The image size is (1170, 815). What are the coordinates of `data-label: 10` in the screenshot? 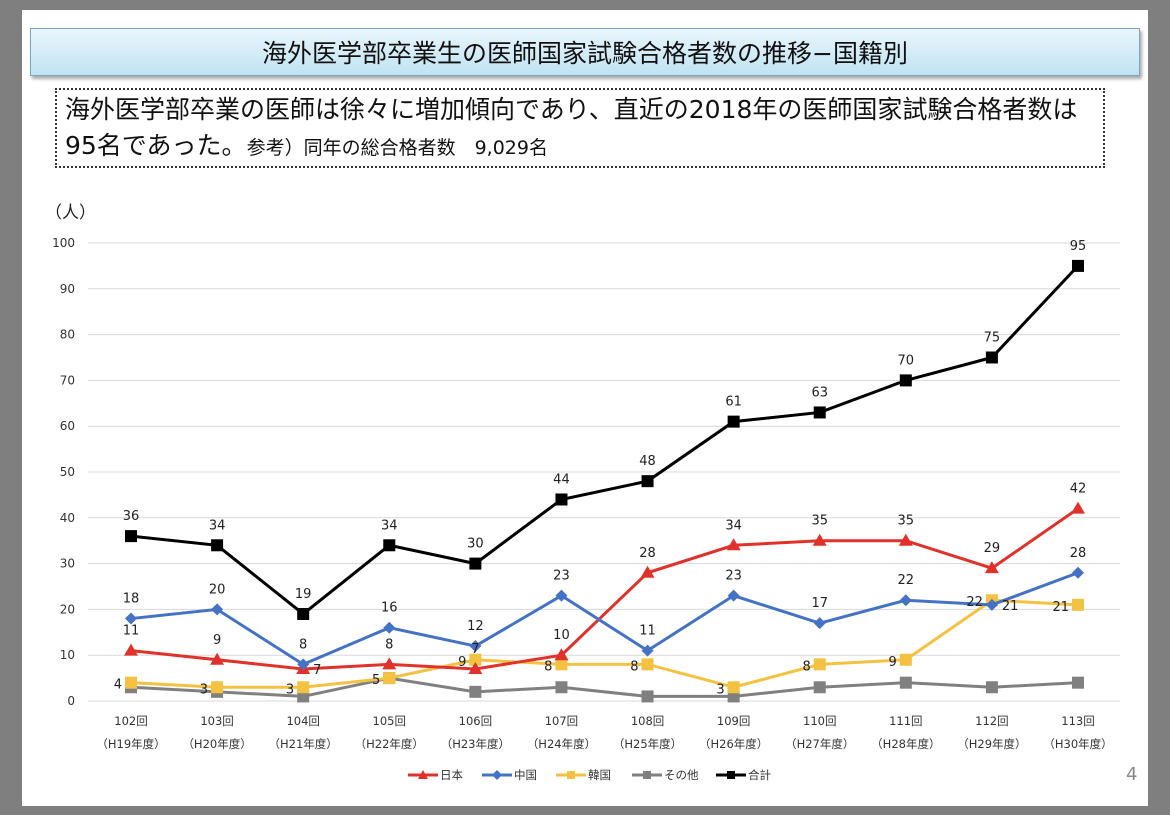 It's located at (561, 635).